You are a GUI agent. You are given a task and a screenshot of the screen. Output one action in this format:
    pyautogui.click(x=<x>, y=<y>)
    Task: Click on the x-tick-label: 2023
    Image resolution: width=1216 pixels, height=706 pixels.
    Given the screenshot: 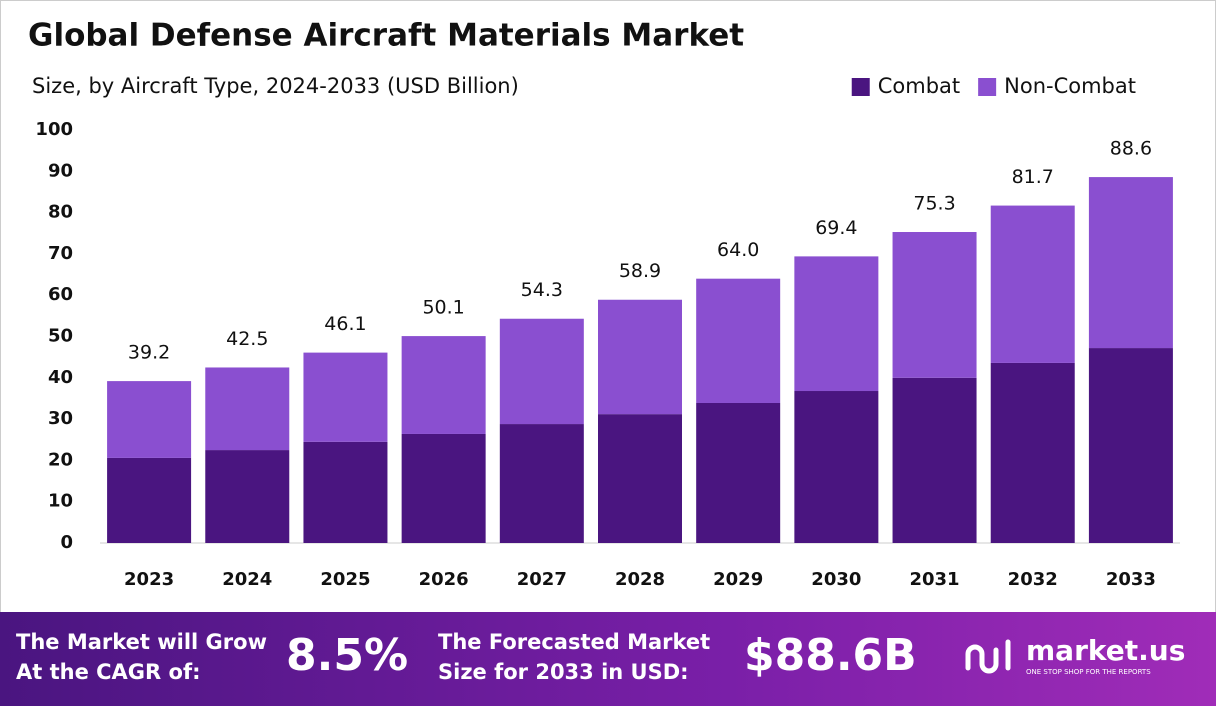 What is the action you would take?
    pyautogui.click(x=149, y=579)
    